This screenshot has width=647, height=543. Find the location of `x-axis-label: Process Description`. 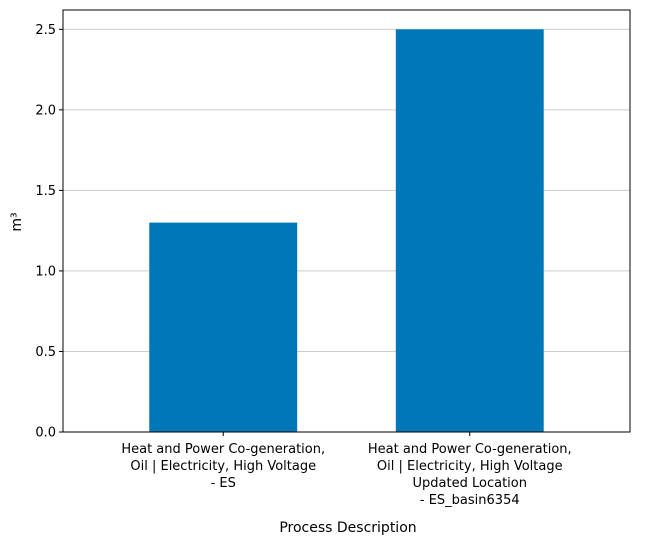

x-axis-label: Process Description is located at coordinates (347, 528).